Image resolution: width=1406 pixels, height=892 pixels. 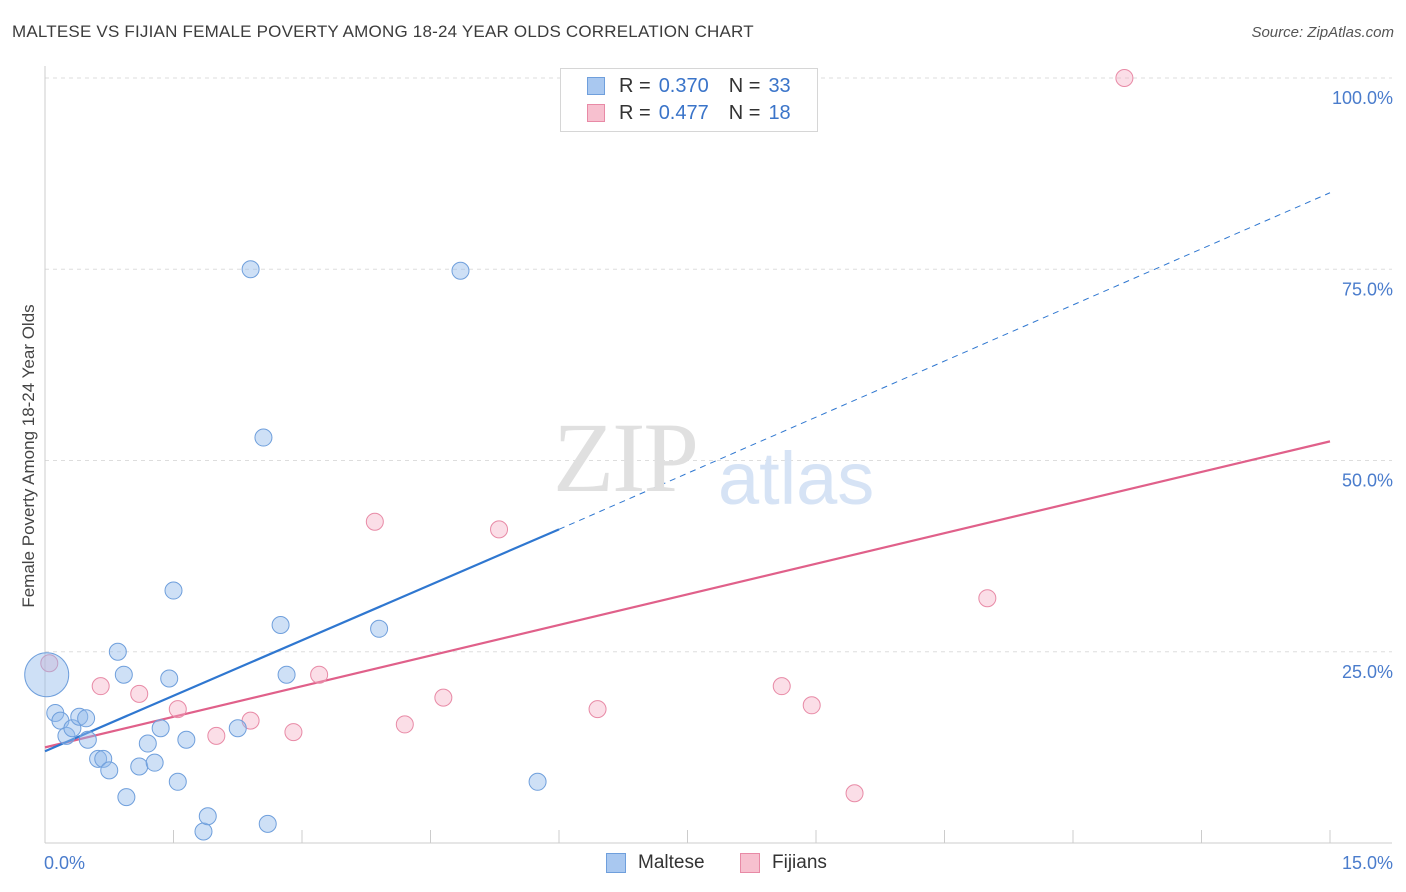 I want to click on legend-item-fijians: Fijians, so click(x=783, y=863).